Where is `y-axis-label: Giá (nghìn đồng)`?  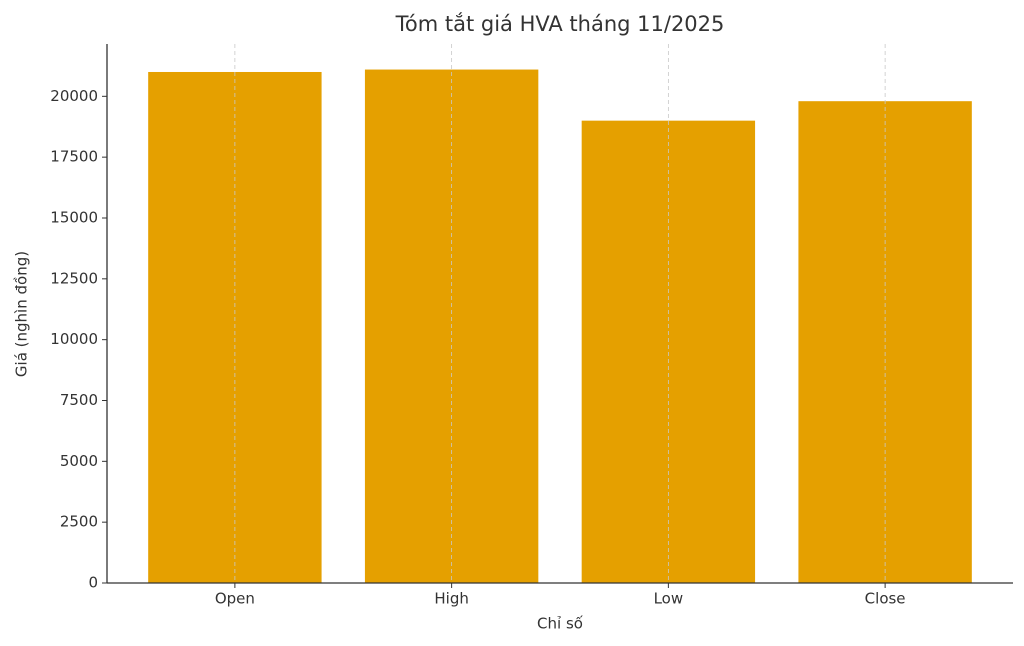 y-axis-label: Giá (nghìn đồng) is located at coordinates (22, 314).